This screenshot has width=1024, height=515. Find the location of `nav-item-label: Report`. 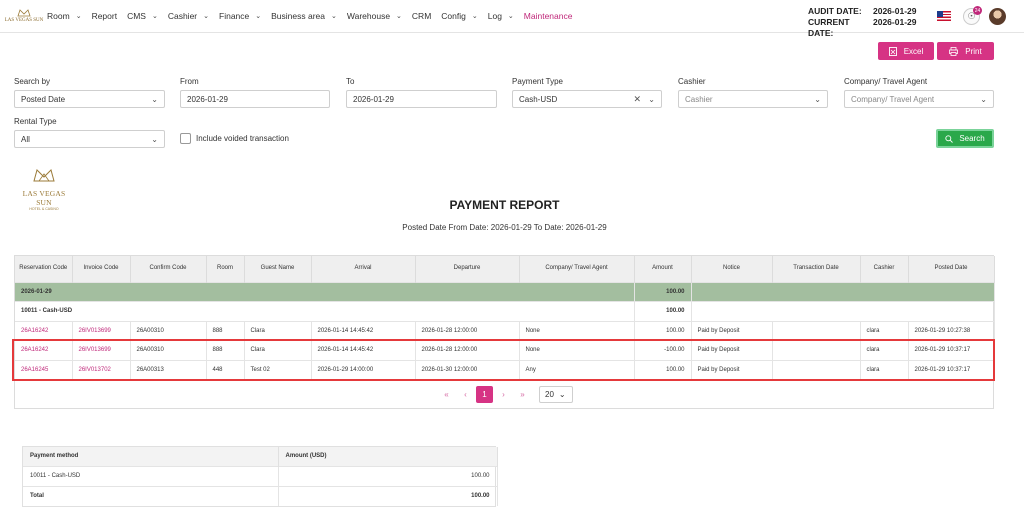

nav-item-label: Report is located at coordinates (104, 16).